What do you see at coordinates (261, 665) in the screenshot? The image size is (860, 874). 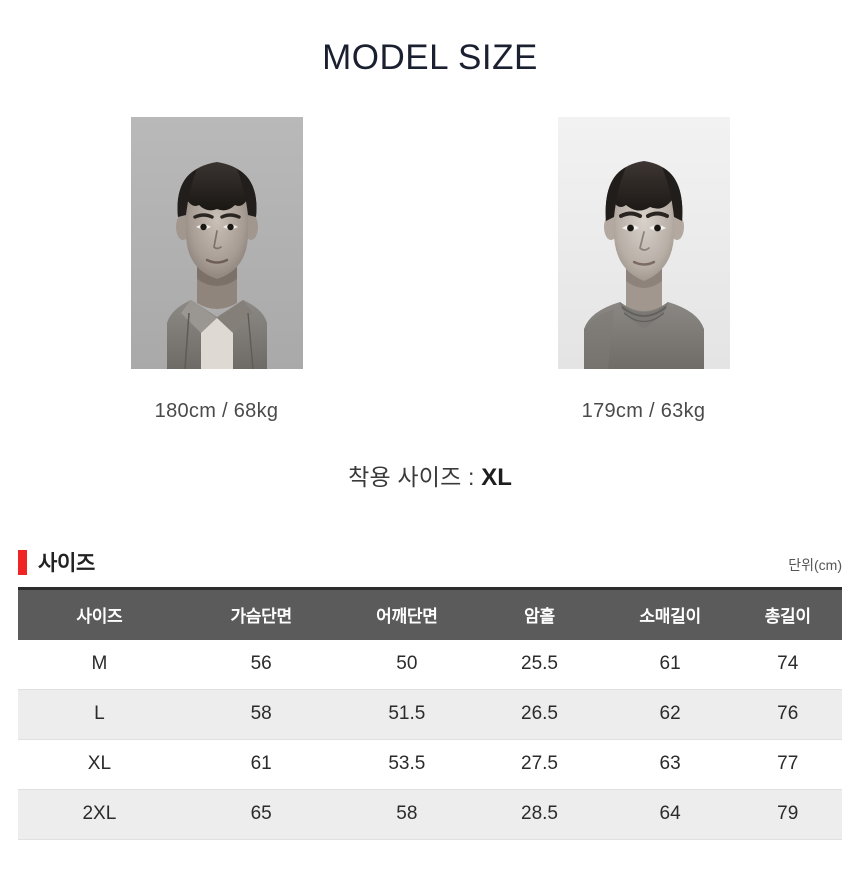 I see `cell-chest: 56` at bounding box center [261, 665].